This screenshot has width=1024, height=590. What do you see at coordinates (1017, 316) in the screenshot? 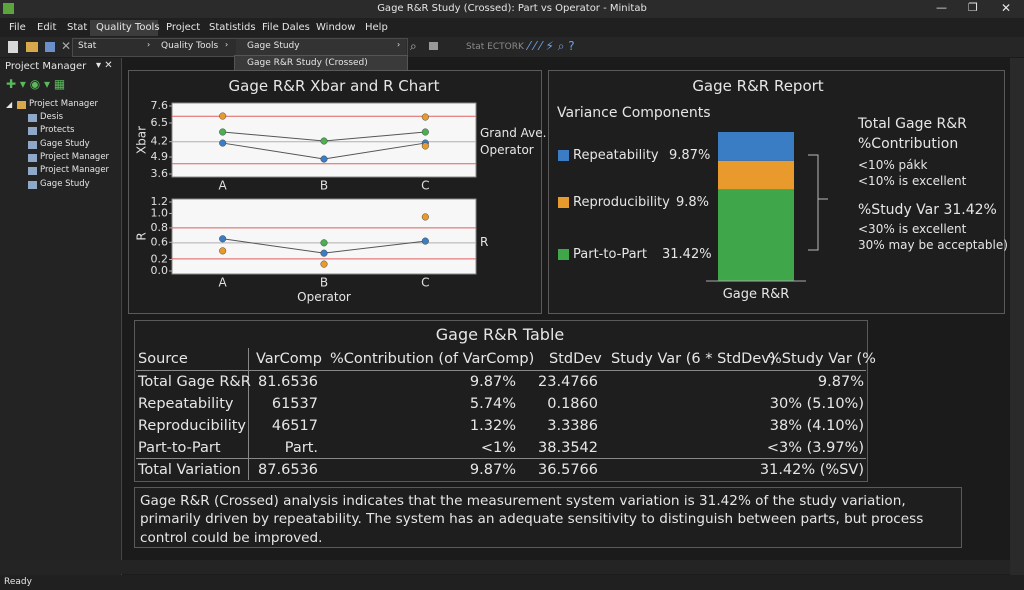
I see `scrollbar` at bounding box center [1017, 316].